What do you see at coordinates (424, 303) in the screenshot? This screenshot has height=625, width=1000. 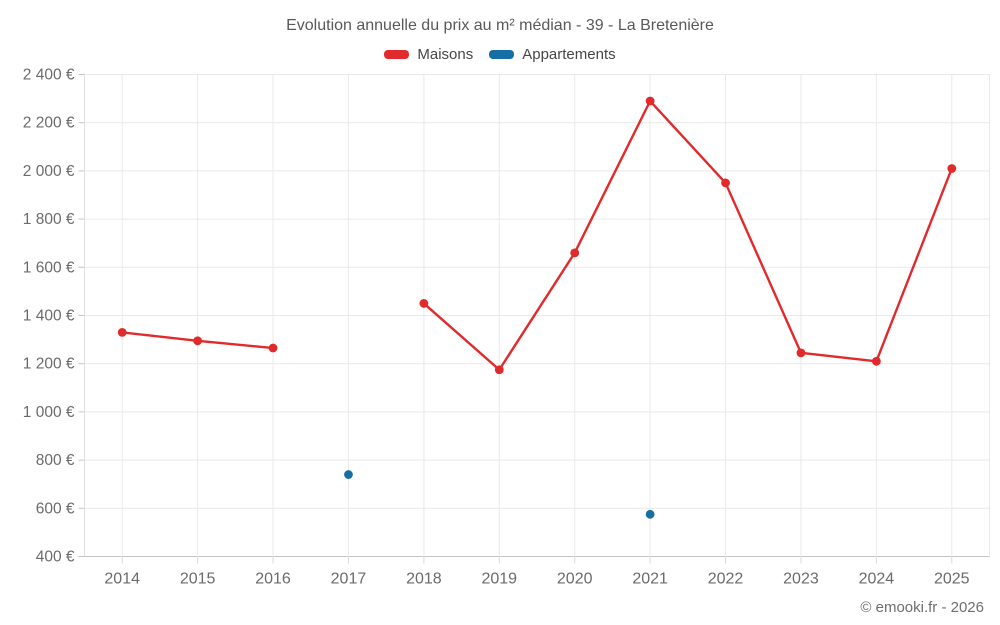 I see `data-point-maisons-2018` at bounding box center [424, 303].